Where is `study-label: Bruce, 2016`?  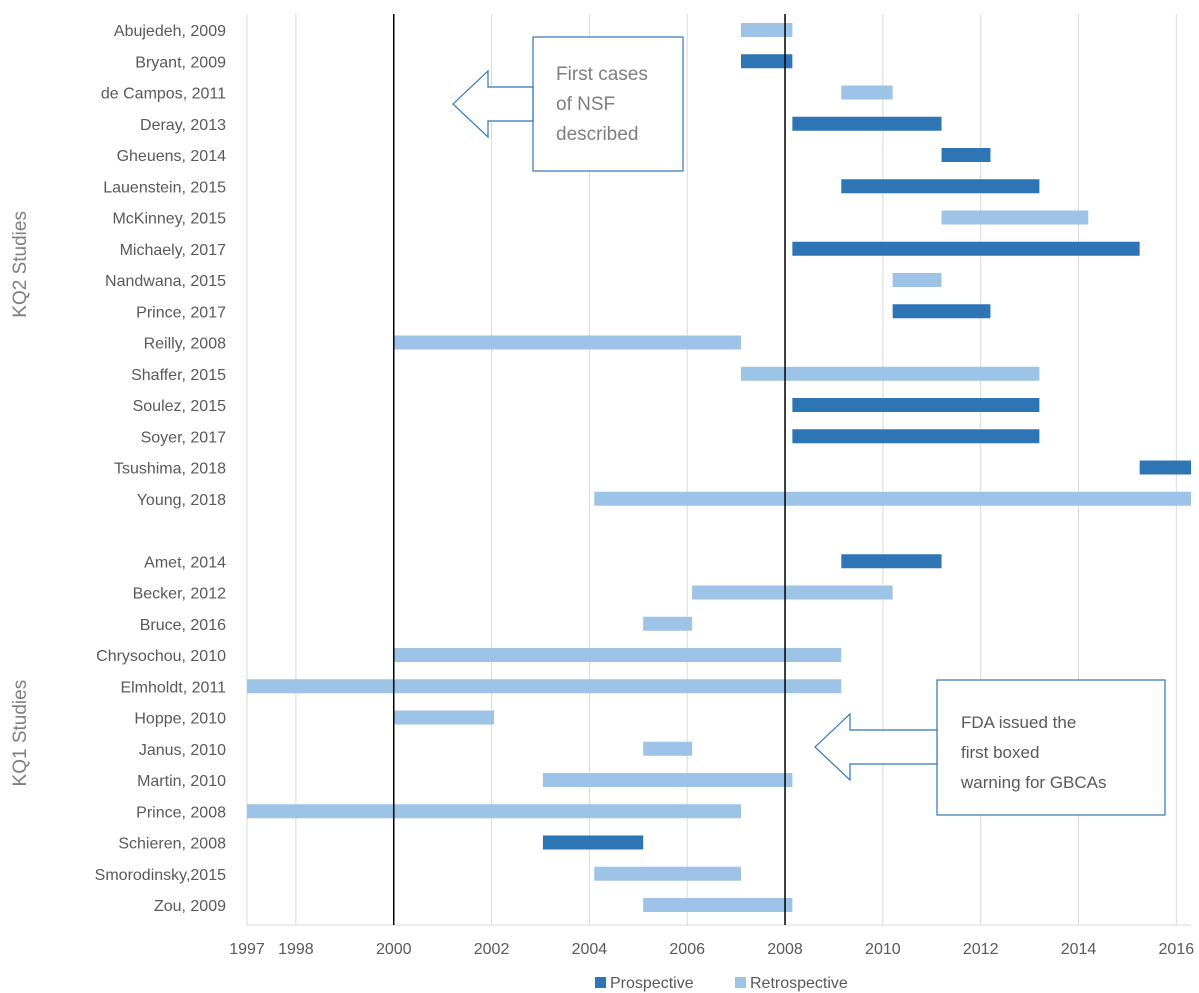 study-label: Bruce, 2016 is located at coordinates (183, 625).